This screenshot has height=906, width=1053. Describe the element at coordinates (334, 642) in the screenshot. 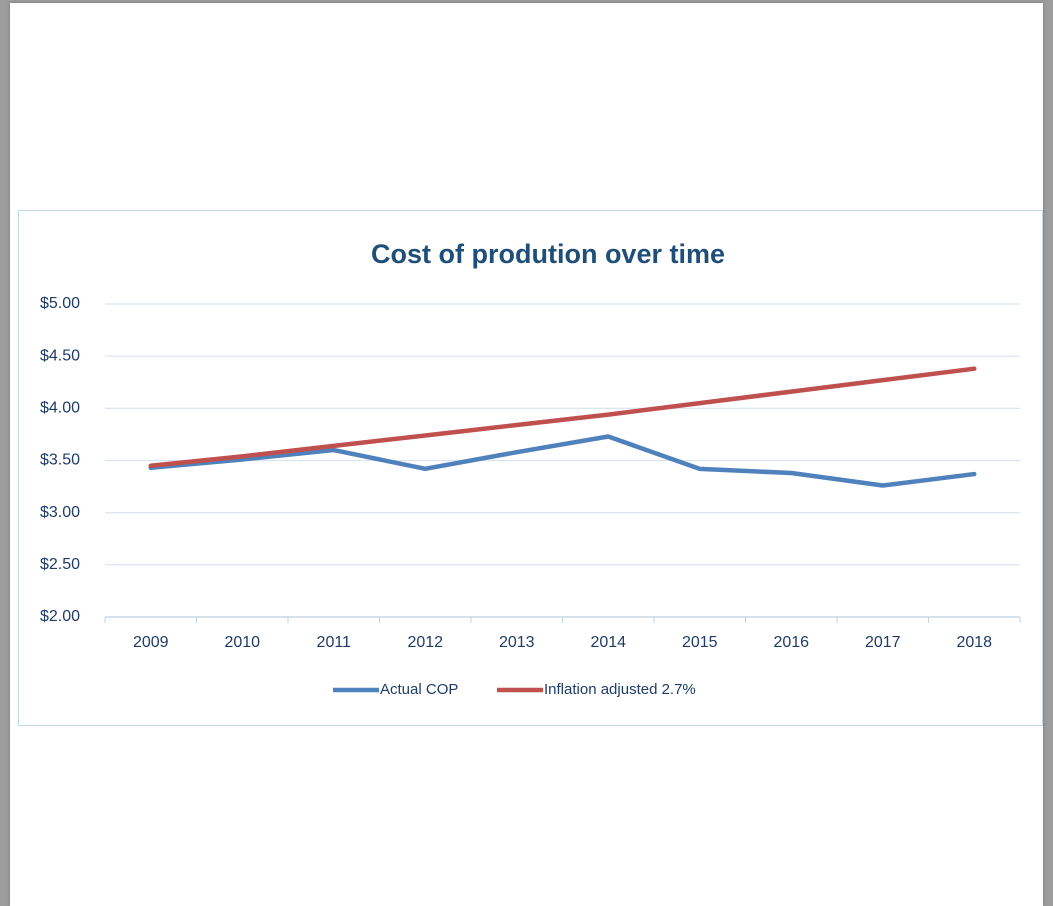

I see `x-tick-label: 2011` at that location.